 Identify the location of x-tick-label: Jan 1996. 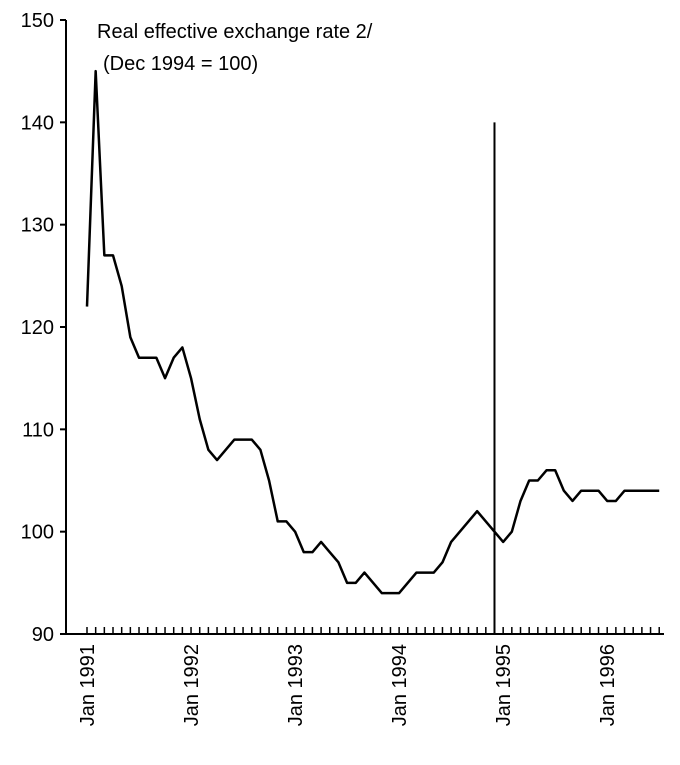
(608, 685).